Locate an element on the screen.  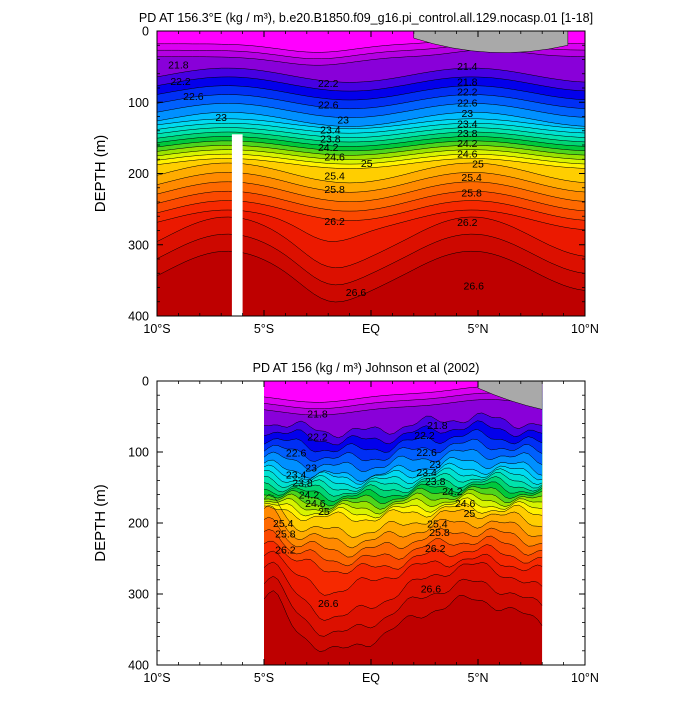
x-tick-label: 10°S is located at coordinates (156, 329).